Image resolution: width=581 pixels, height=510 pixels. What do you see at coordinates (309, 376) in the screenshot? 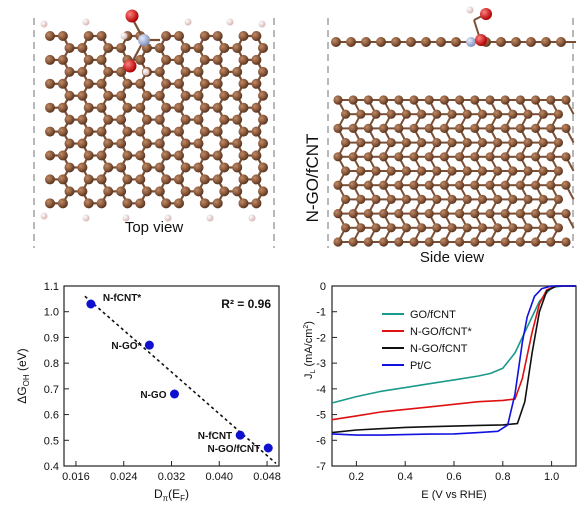
I see `y-axis-label-main: J` at bounding box center [309, 376].